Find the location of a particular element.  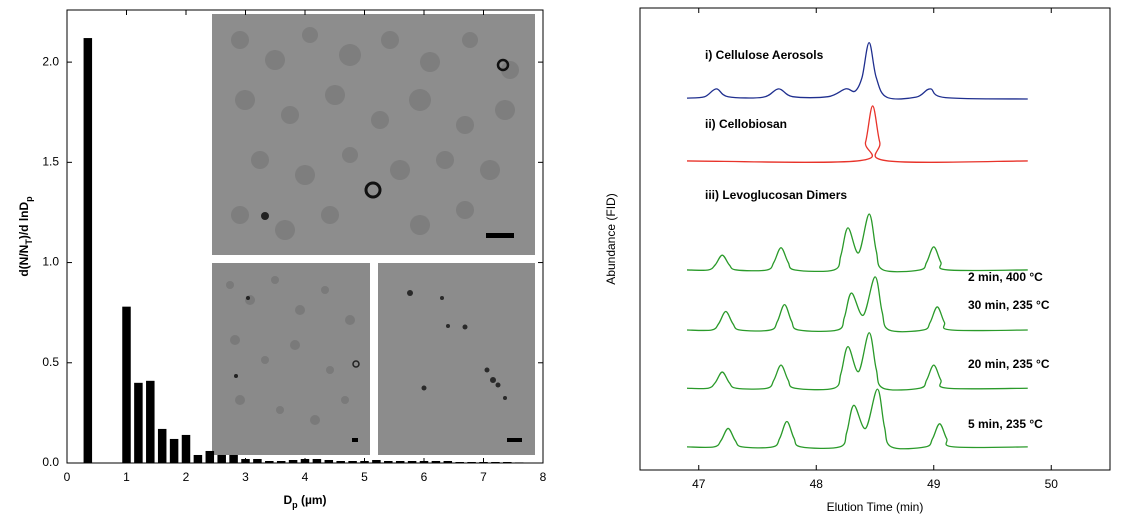

label-part: d(N/N is located at coordinates (24, 261).